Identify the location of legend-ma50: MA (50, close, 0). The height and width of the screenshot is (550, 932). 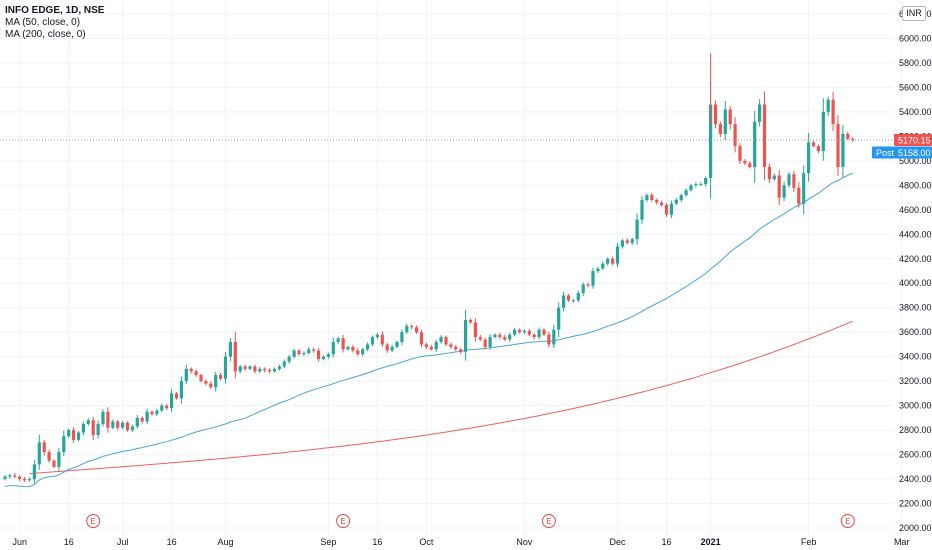
(43, 22).